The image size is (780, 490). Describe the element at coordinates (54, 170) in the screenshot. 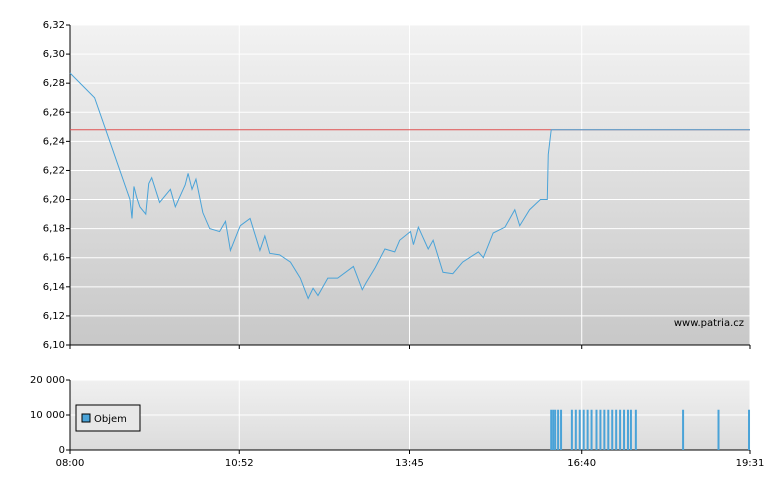

I see `y-tick-label: 6,22` at that location.